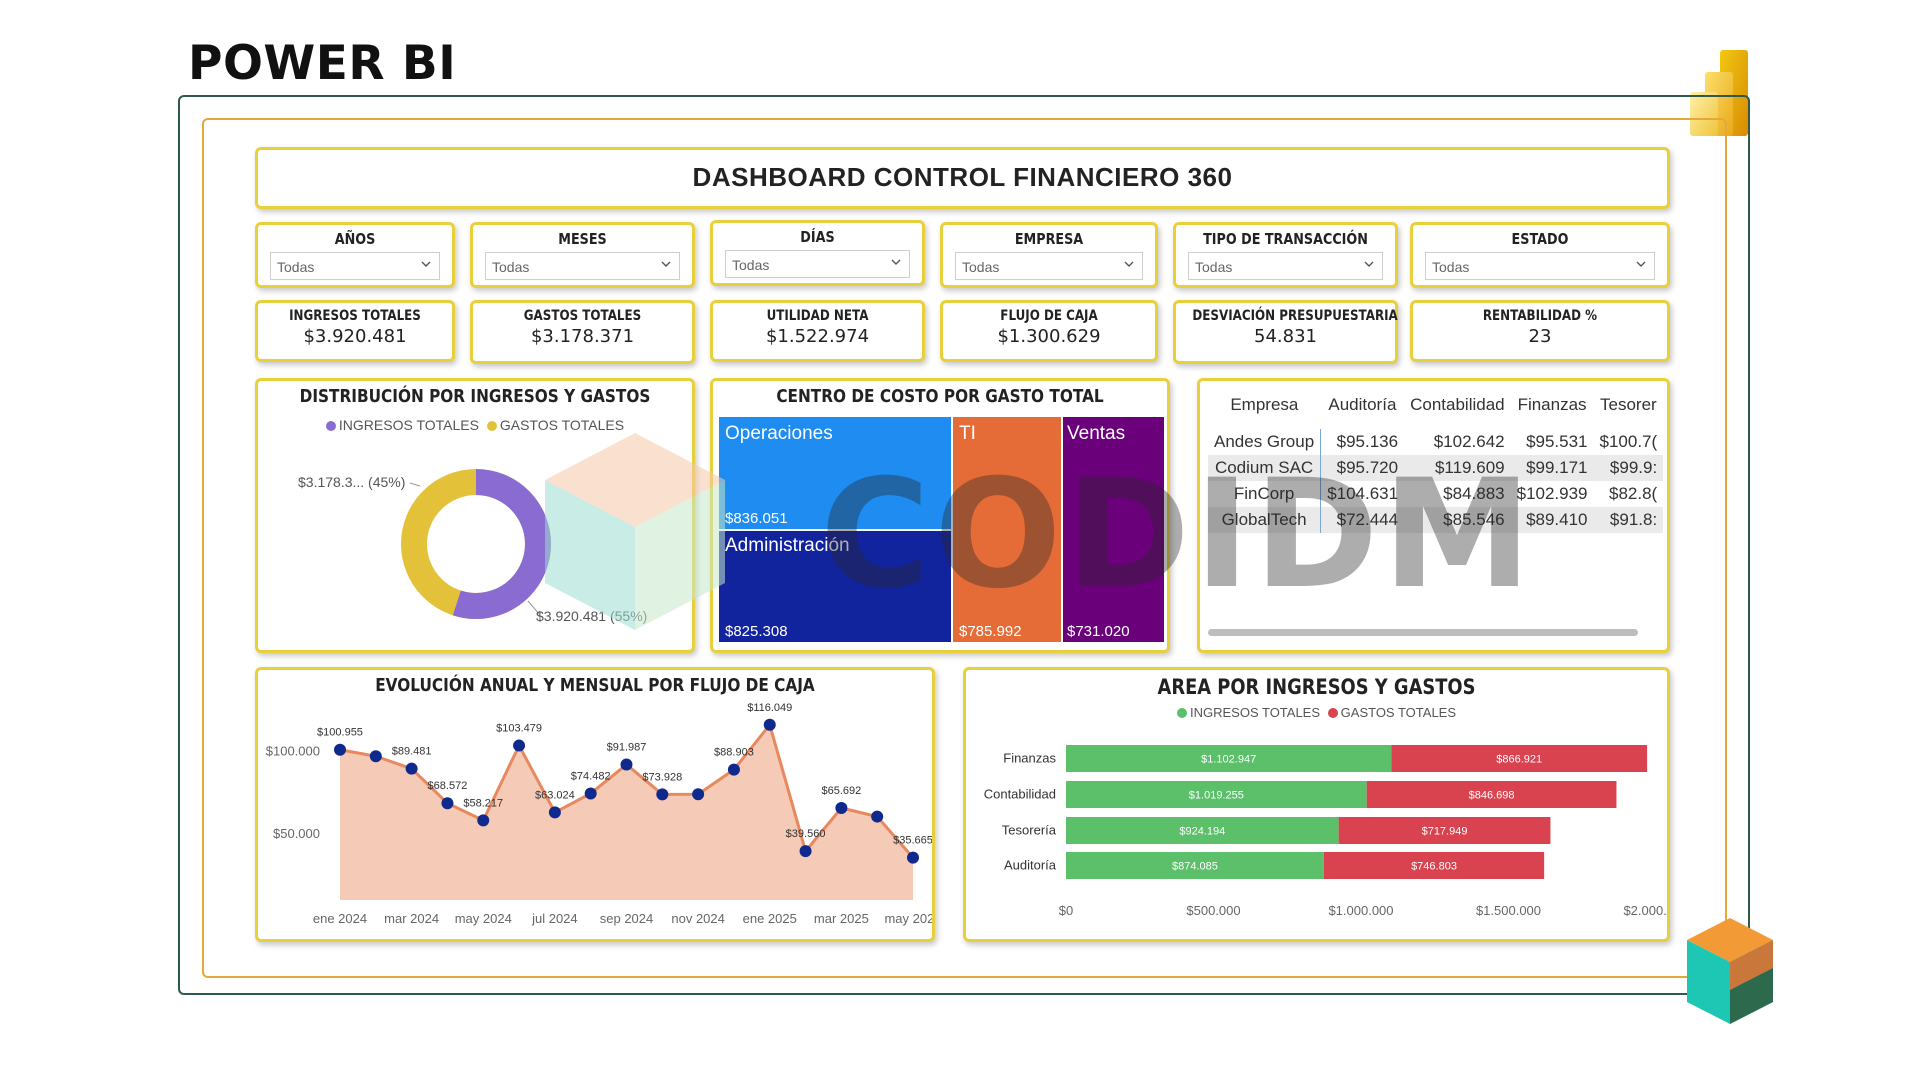 The image size is (1920, 1080). I want to click on treemap-tile-label: TI, so click(967, 433).